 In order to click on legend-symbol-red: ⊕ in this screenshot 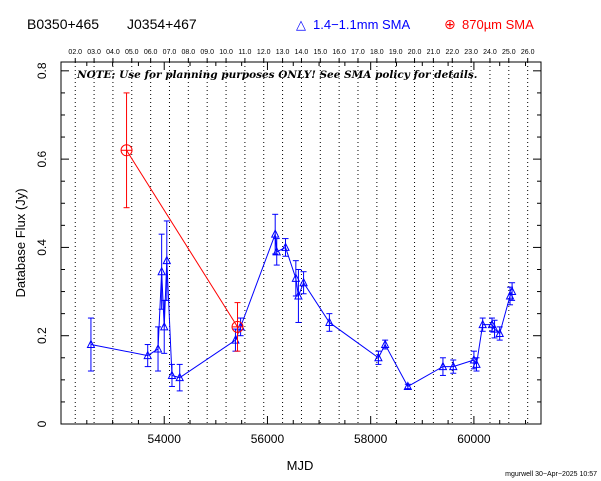, I will do `click(450, 25)`.